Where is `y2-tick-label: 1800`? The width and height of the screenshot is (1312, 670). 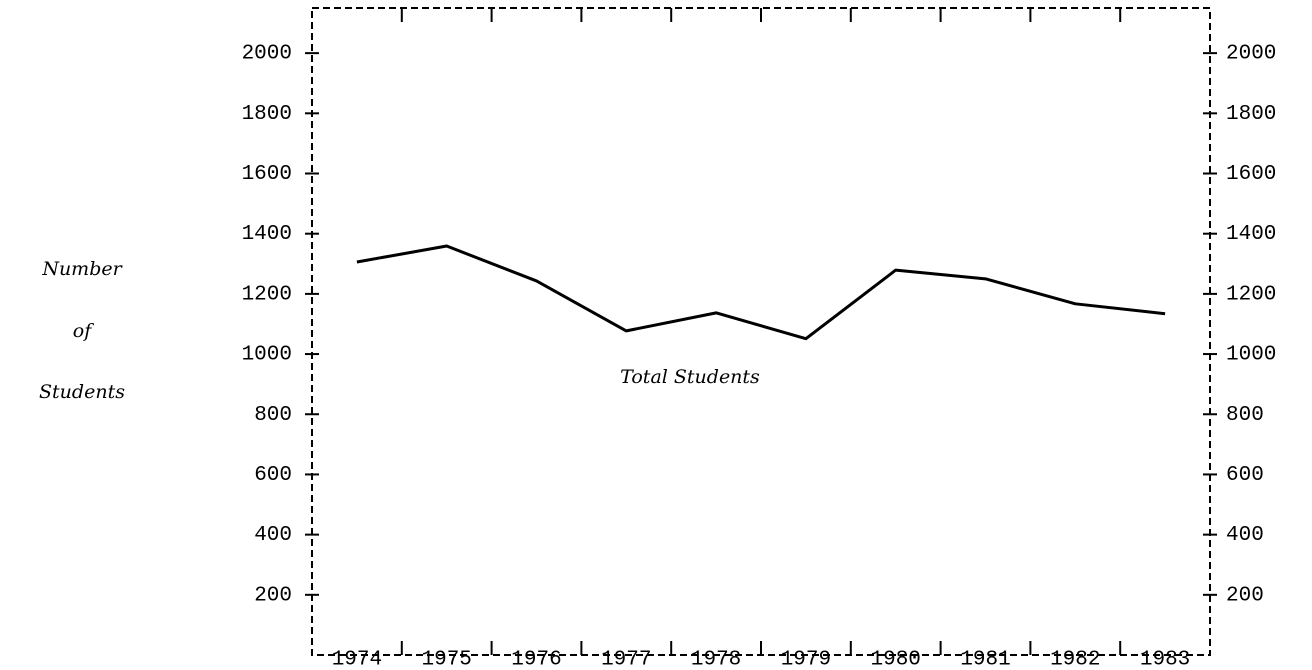 y2-tick-label: 1800 is located at coordinates (1251, 114).